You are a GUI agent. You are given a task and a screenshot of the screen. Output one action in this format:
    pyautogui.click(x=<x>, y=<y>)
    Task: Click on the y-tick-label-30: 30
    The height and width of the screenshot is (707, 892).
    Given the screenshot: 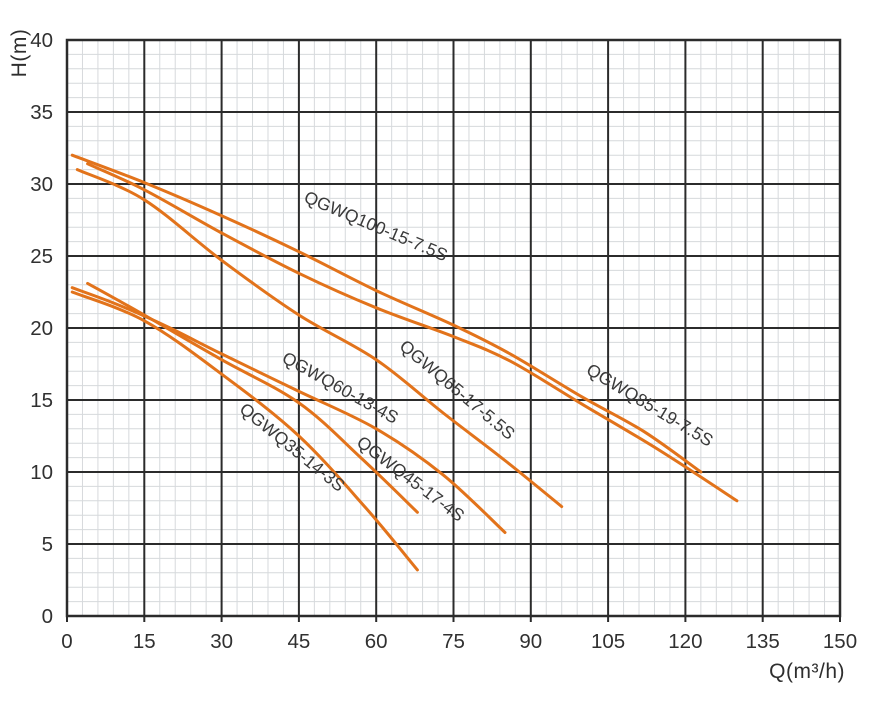 What is the action you would take?
    pyautogui.click(x=41, y=184)
    